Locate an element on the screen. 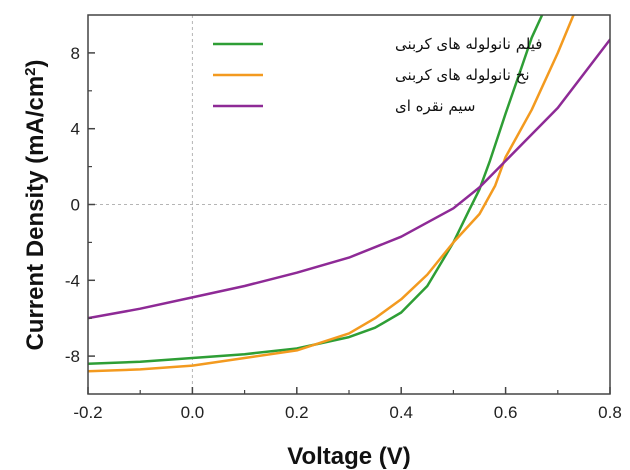 The width and height of the screenshot is (630, 470). x-tick-label: -0.2 is located at coordinates (87, 412).